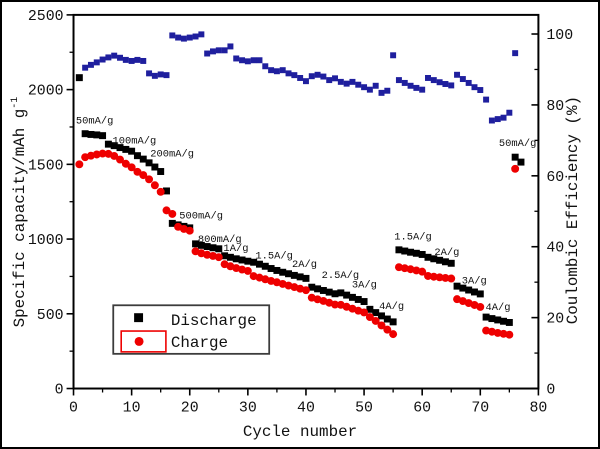 The width and height of the screenshot is (600, 449). Describe the element at coordinates (73, 408) in the screenshot. I see `x-tick-label: 0` at that location.